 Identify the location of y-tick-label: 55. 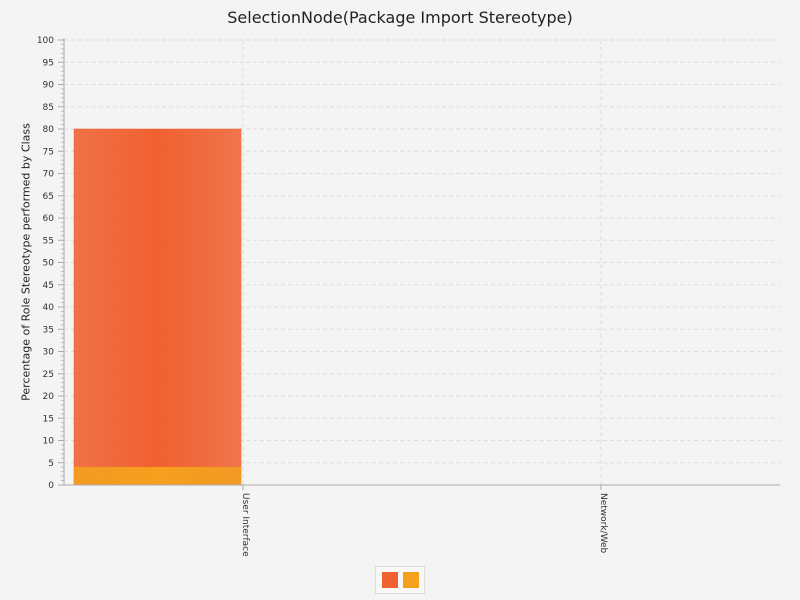
(48, 241).